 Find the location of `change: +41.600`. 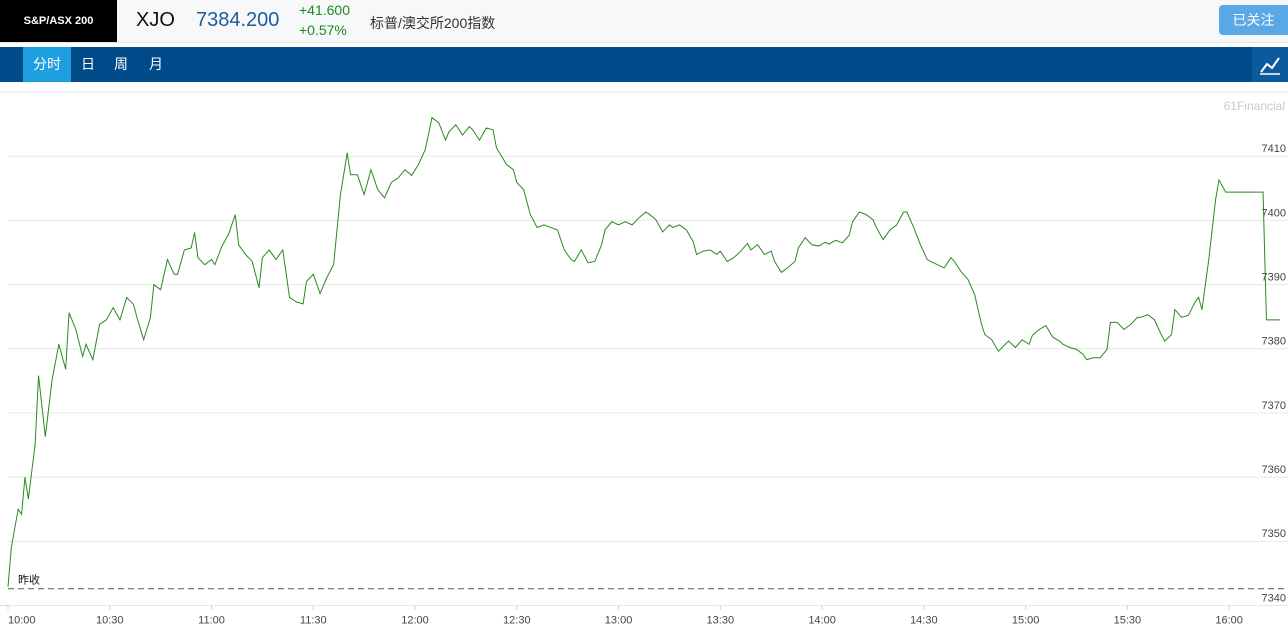

change: +41.600 is located at coordinates (324, 10).